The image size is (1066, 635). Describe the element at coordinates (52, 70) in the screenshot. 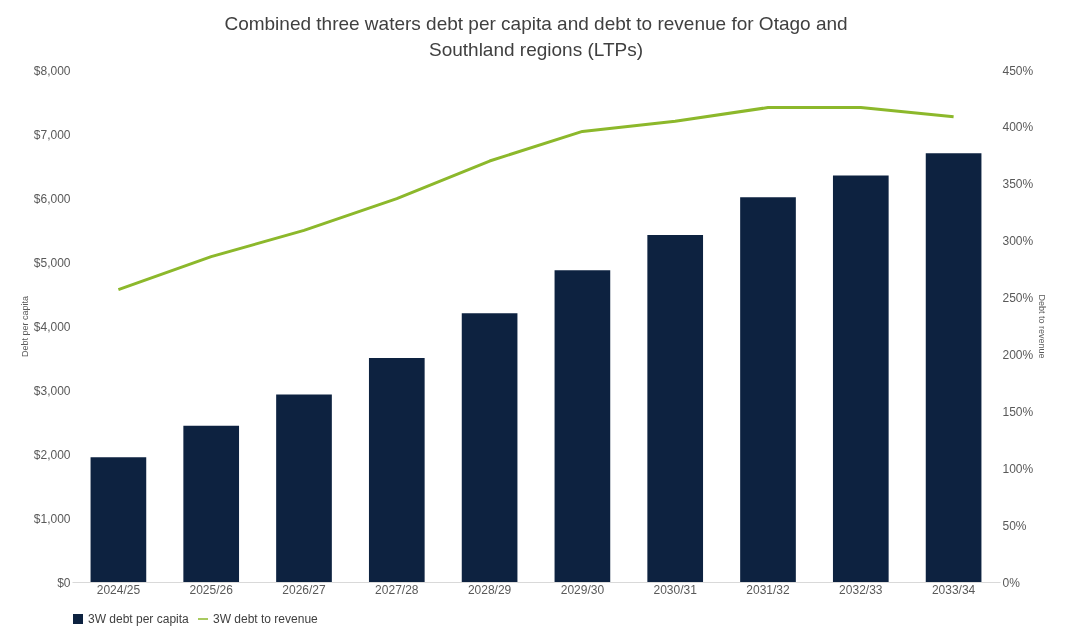

I see `y-tick-label: $8,000` at that location.